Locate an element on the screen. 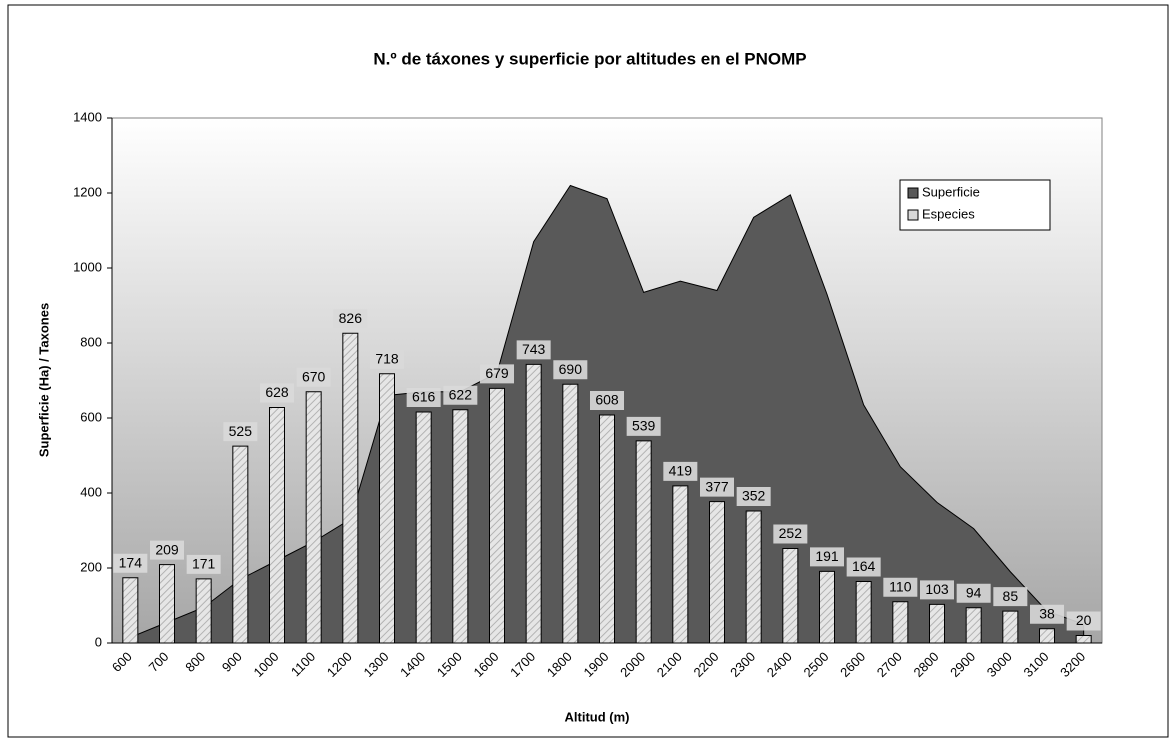 This screenshot has height=742, width=1176. data-label: 419 is located at coordinates (681, 471).